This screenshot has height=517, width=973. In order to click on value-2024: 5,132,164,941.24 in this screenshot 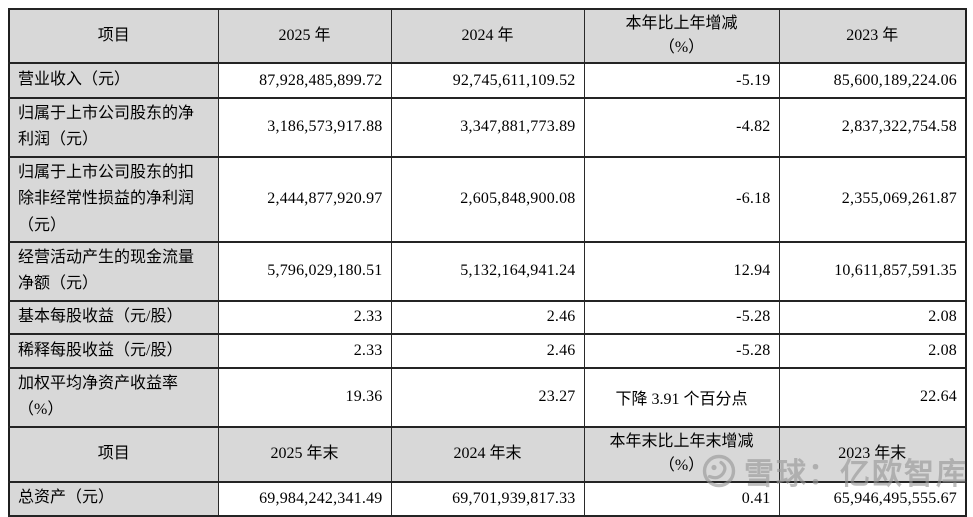, I will do `click(487, 271)`.